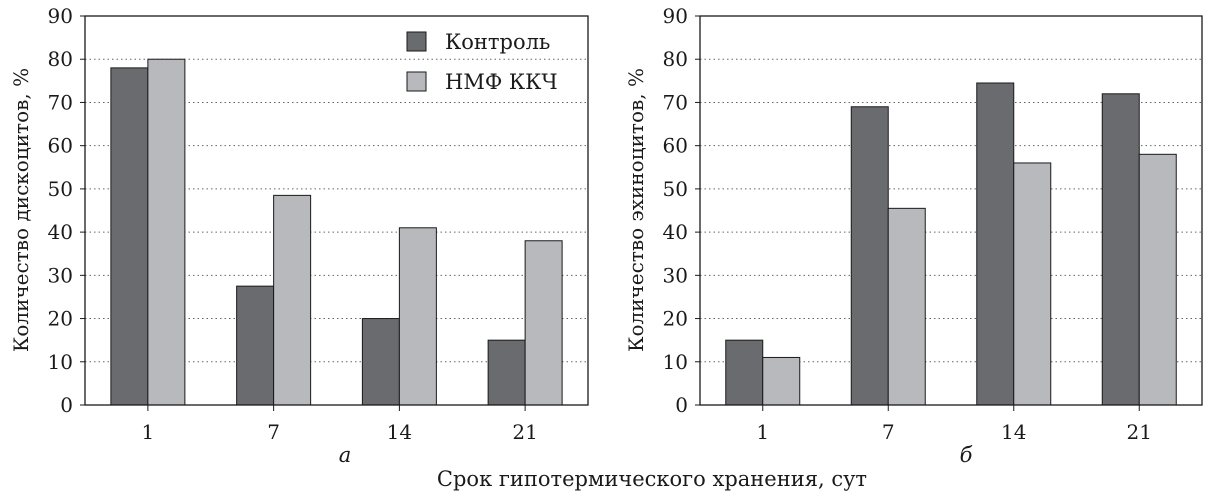  I want to click on legend-label: Контроль, so click(497, 42).